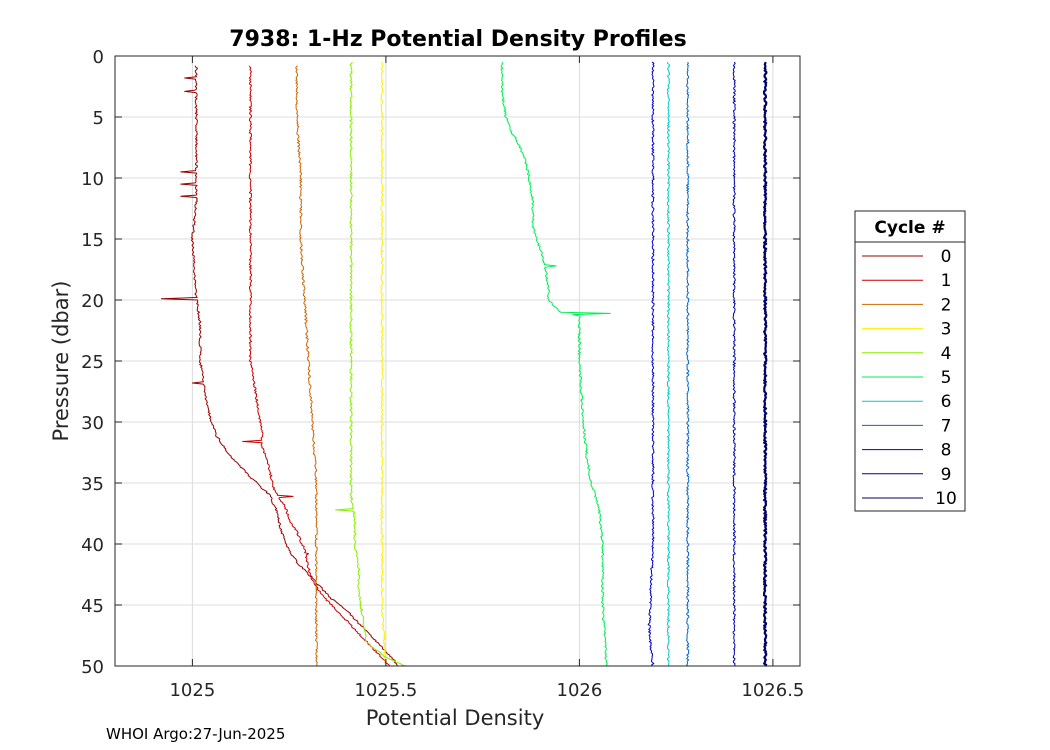 The height and width of the screenshot is (750, 1050). What do you see at coordinates (92, 484) in the screenshot?
I see `y-tick-label: 35` at bounding box center [92, 484].